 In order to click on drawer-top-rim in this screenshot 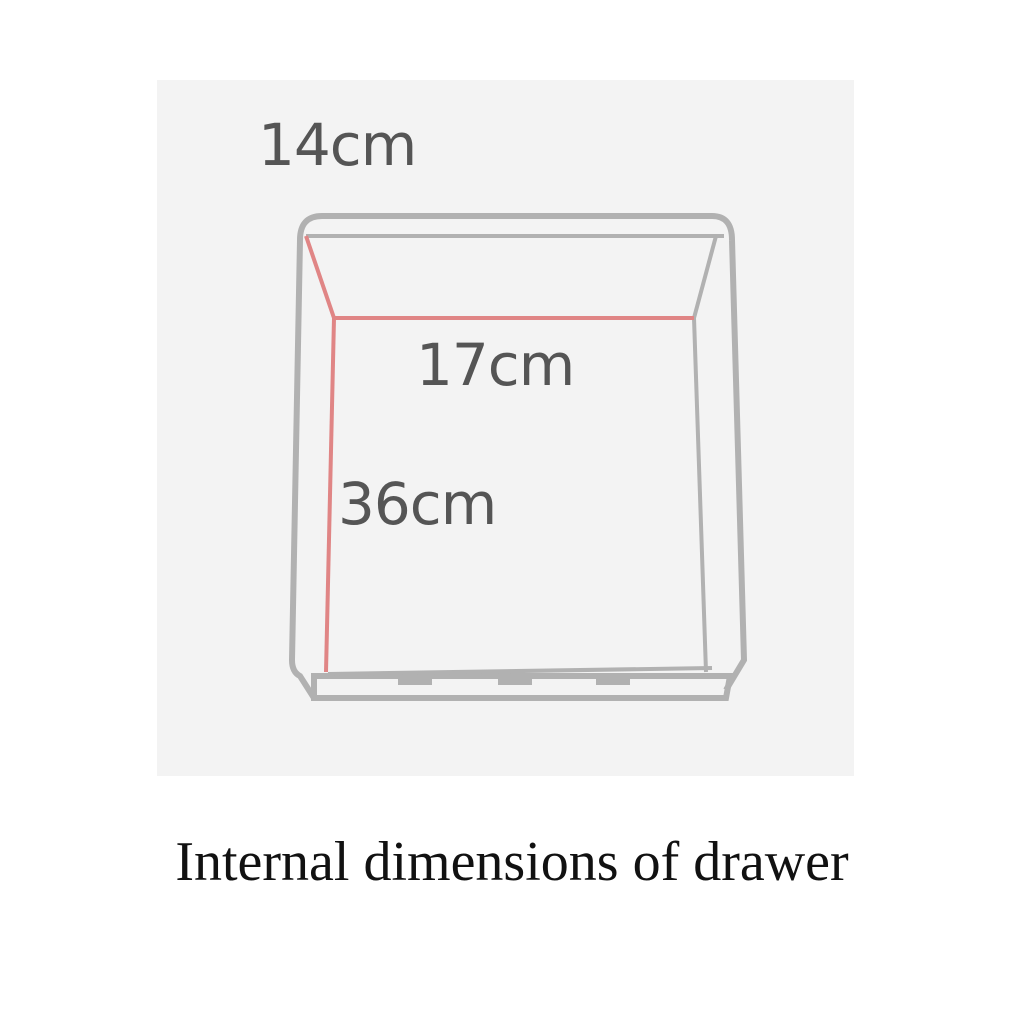, I will do `click(516, 227)`.